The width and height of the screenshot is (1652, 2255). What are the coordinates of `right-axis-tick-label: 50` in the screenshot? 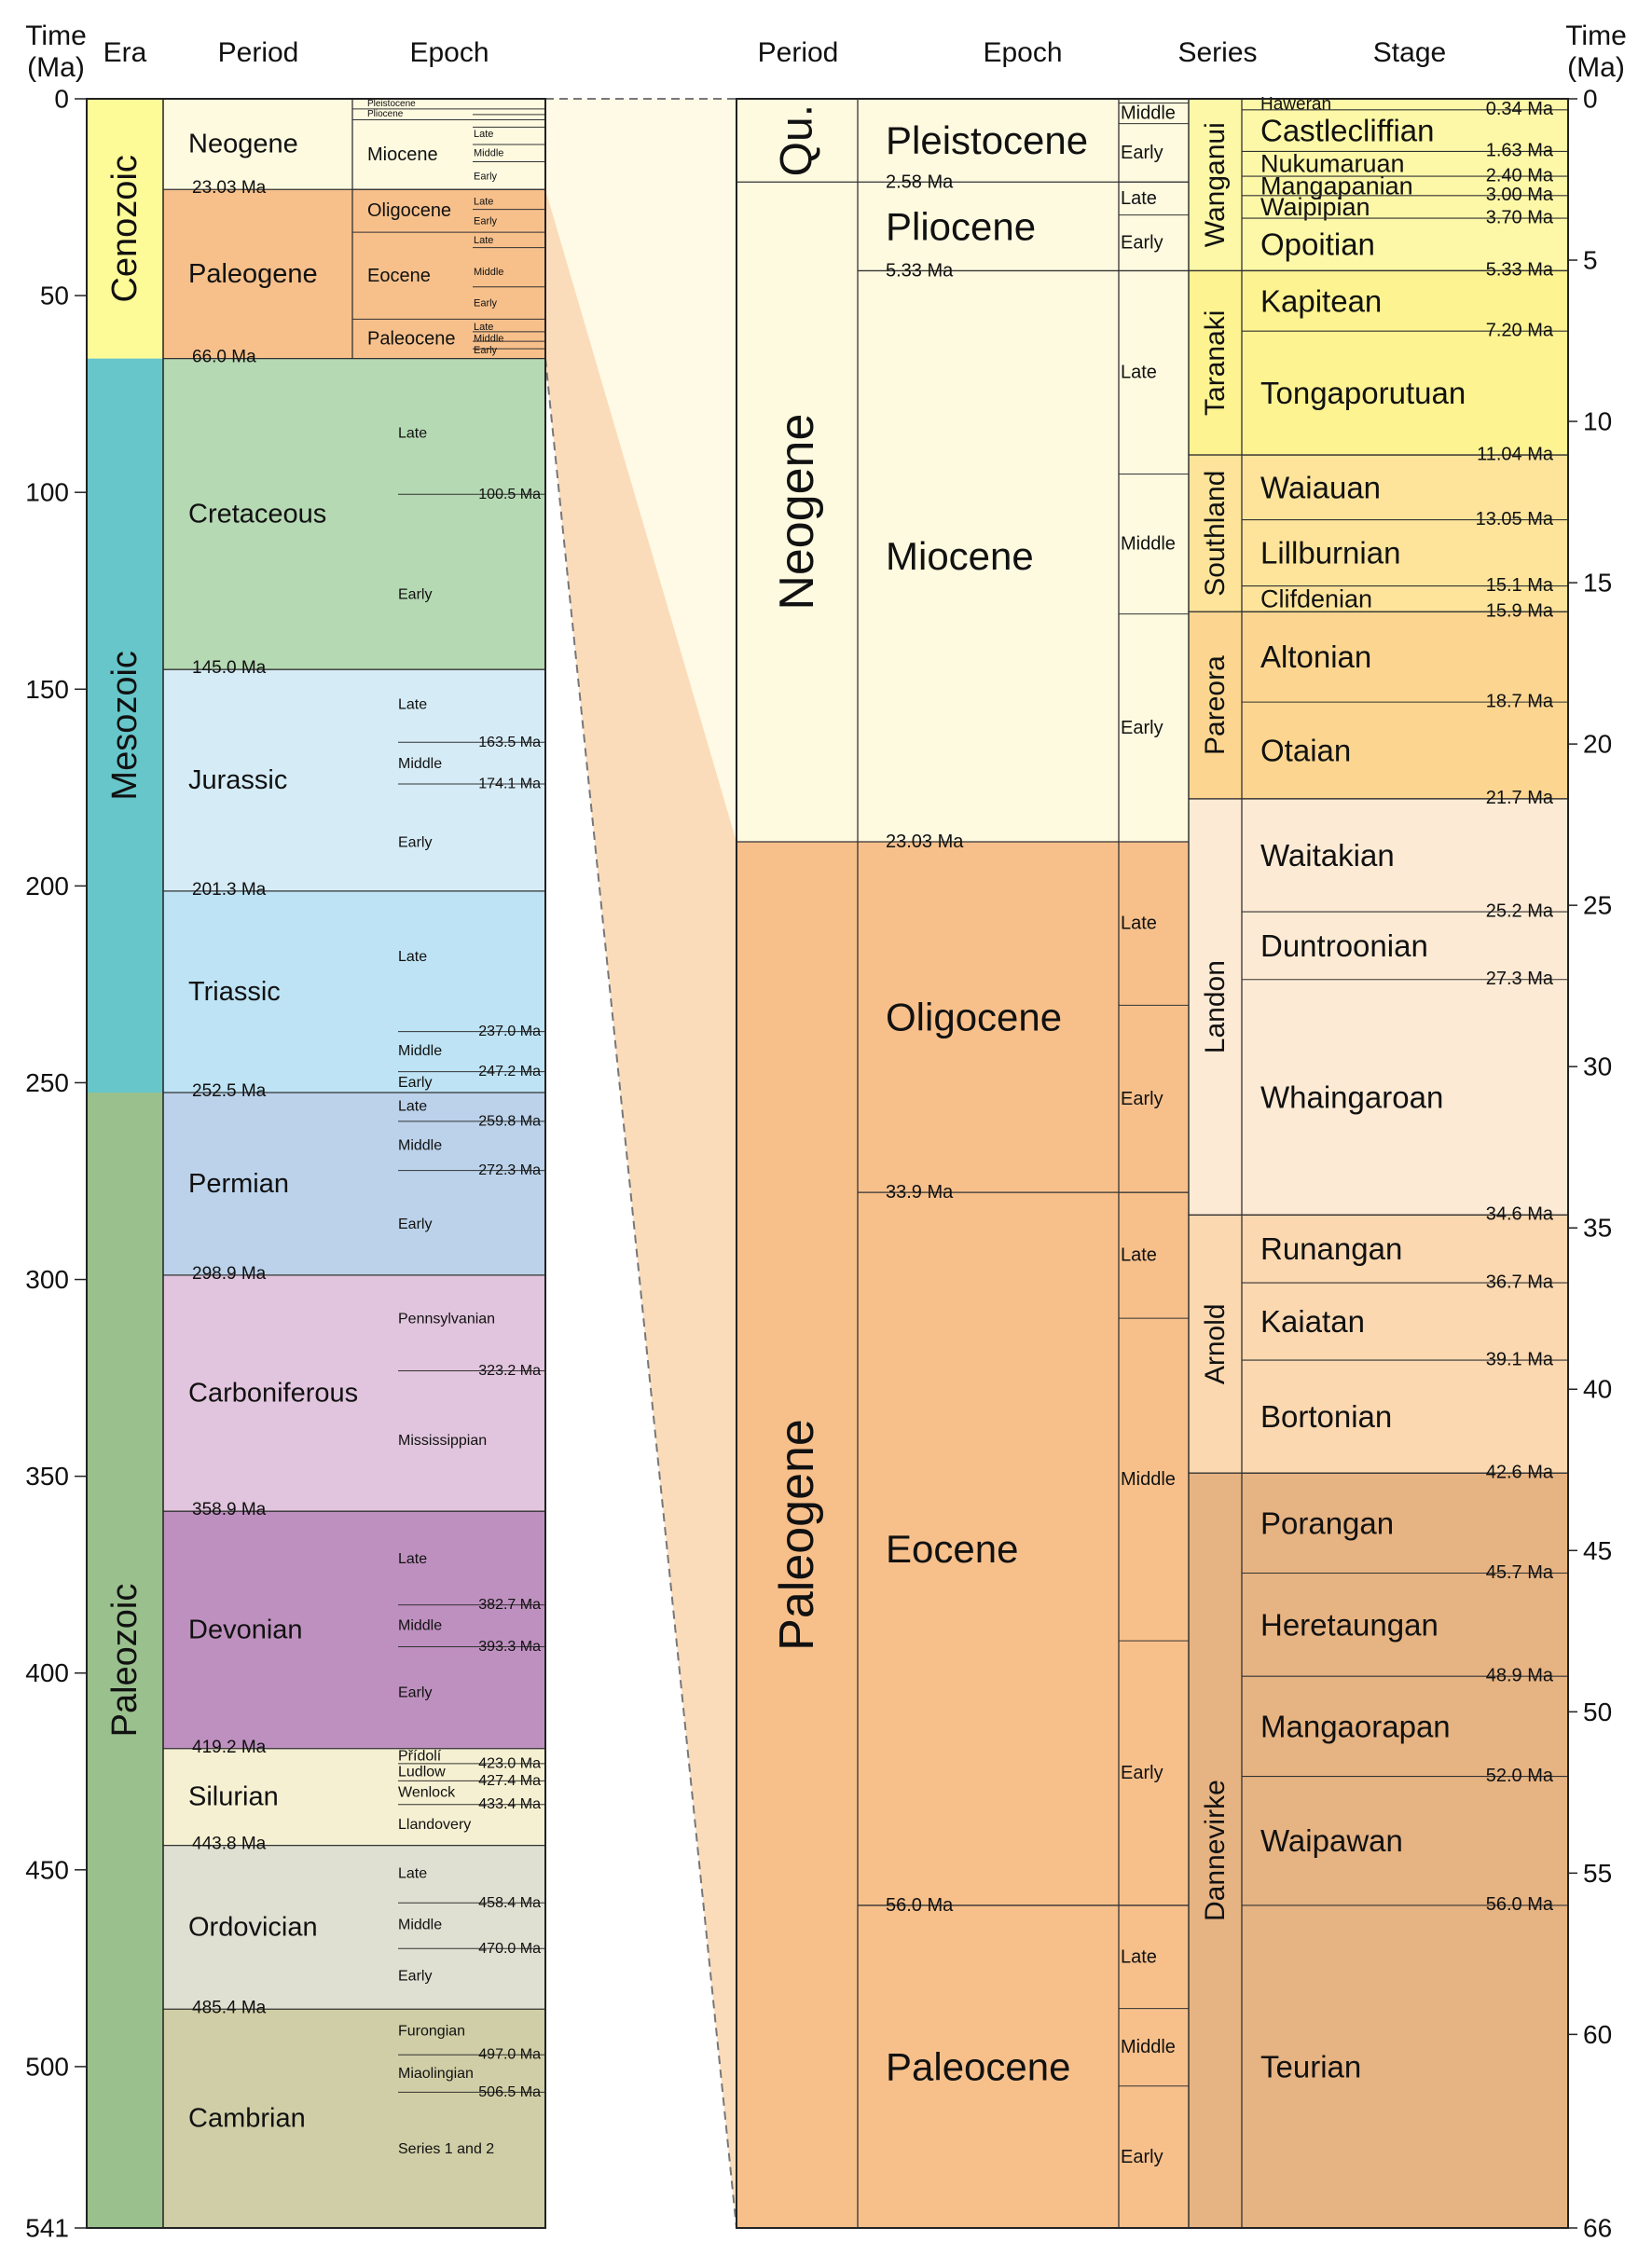 It's located at (1598, 1712).